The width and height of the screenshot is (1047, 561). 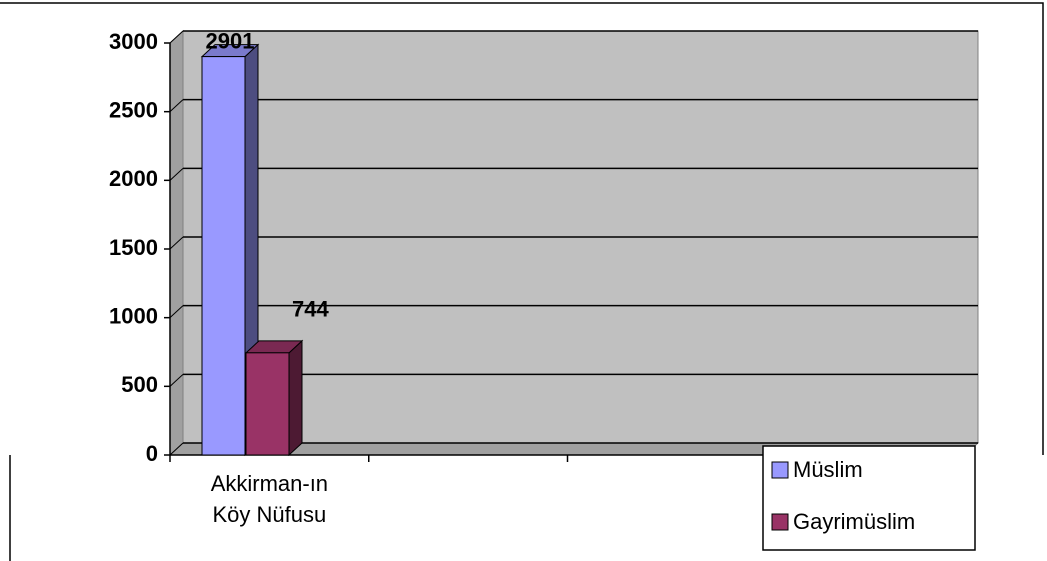 What do you see at coordinates (139, 384) in the screenshot?
I see `y-tick-label: 500` at bounding box center [139, 384].